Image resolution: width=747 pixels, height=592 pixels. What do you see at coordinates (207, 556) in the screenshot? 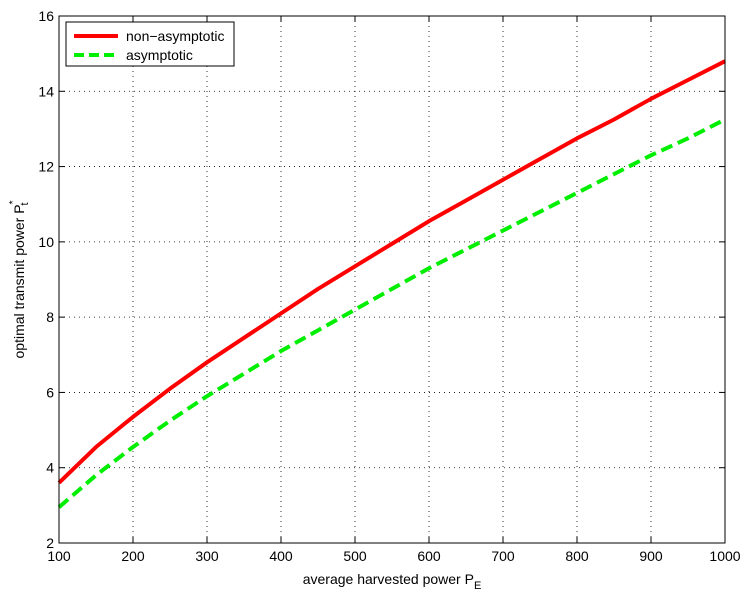
I see `x-tick-label: 300` at bounding box center [207, 556].